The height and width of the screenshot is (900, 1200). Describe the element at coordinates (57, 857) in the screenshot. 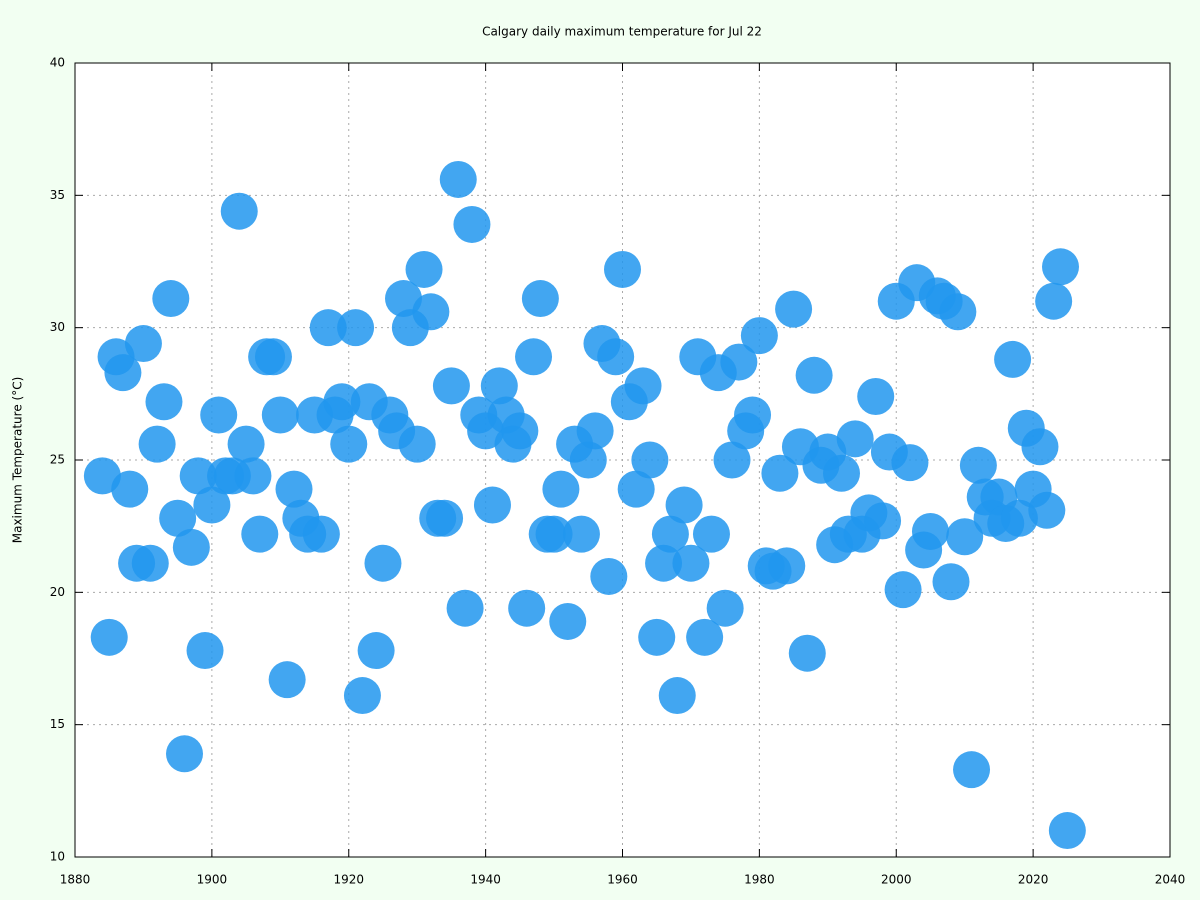

I see `y-tick-label: 10` at that location.